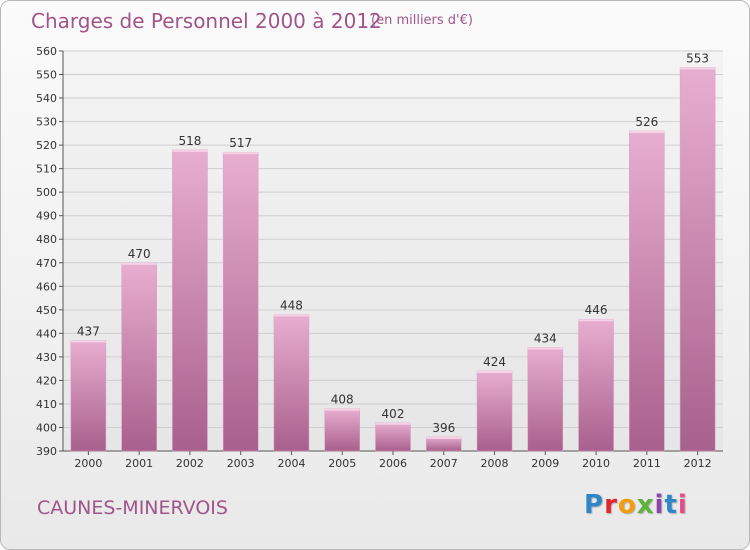 This screenshot has width=750, height=550. What do you see at coordinates (46, 451) in the screenshot?
I see `y-tick-label: 390` at bounding box center [46, 451].